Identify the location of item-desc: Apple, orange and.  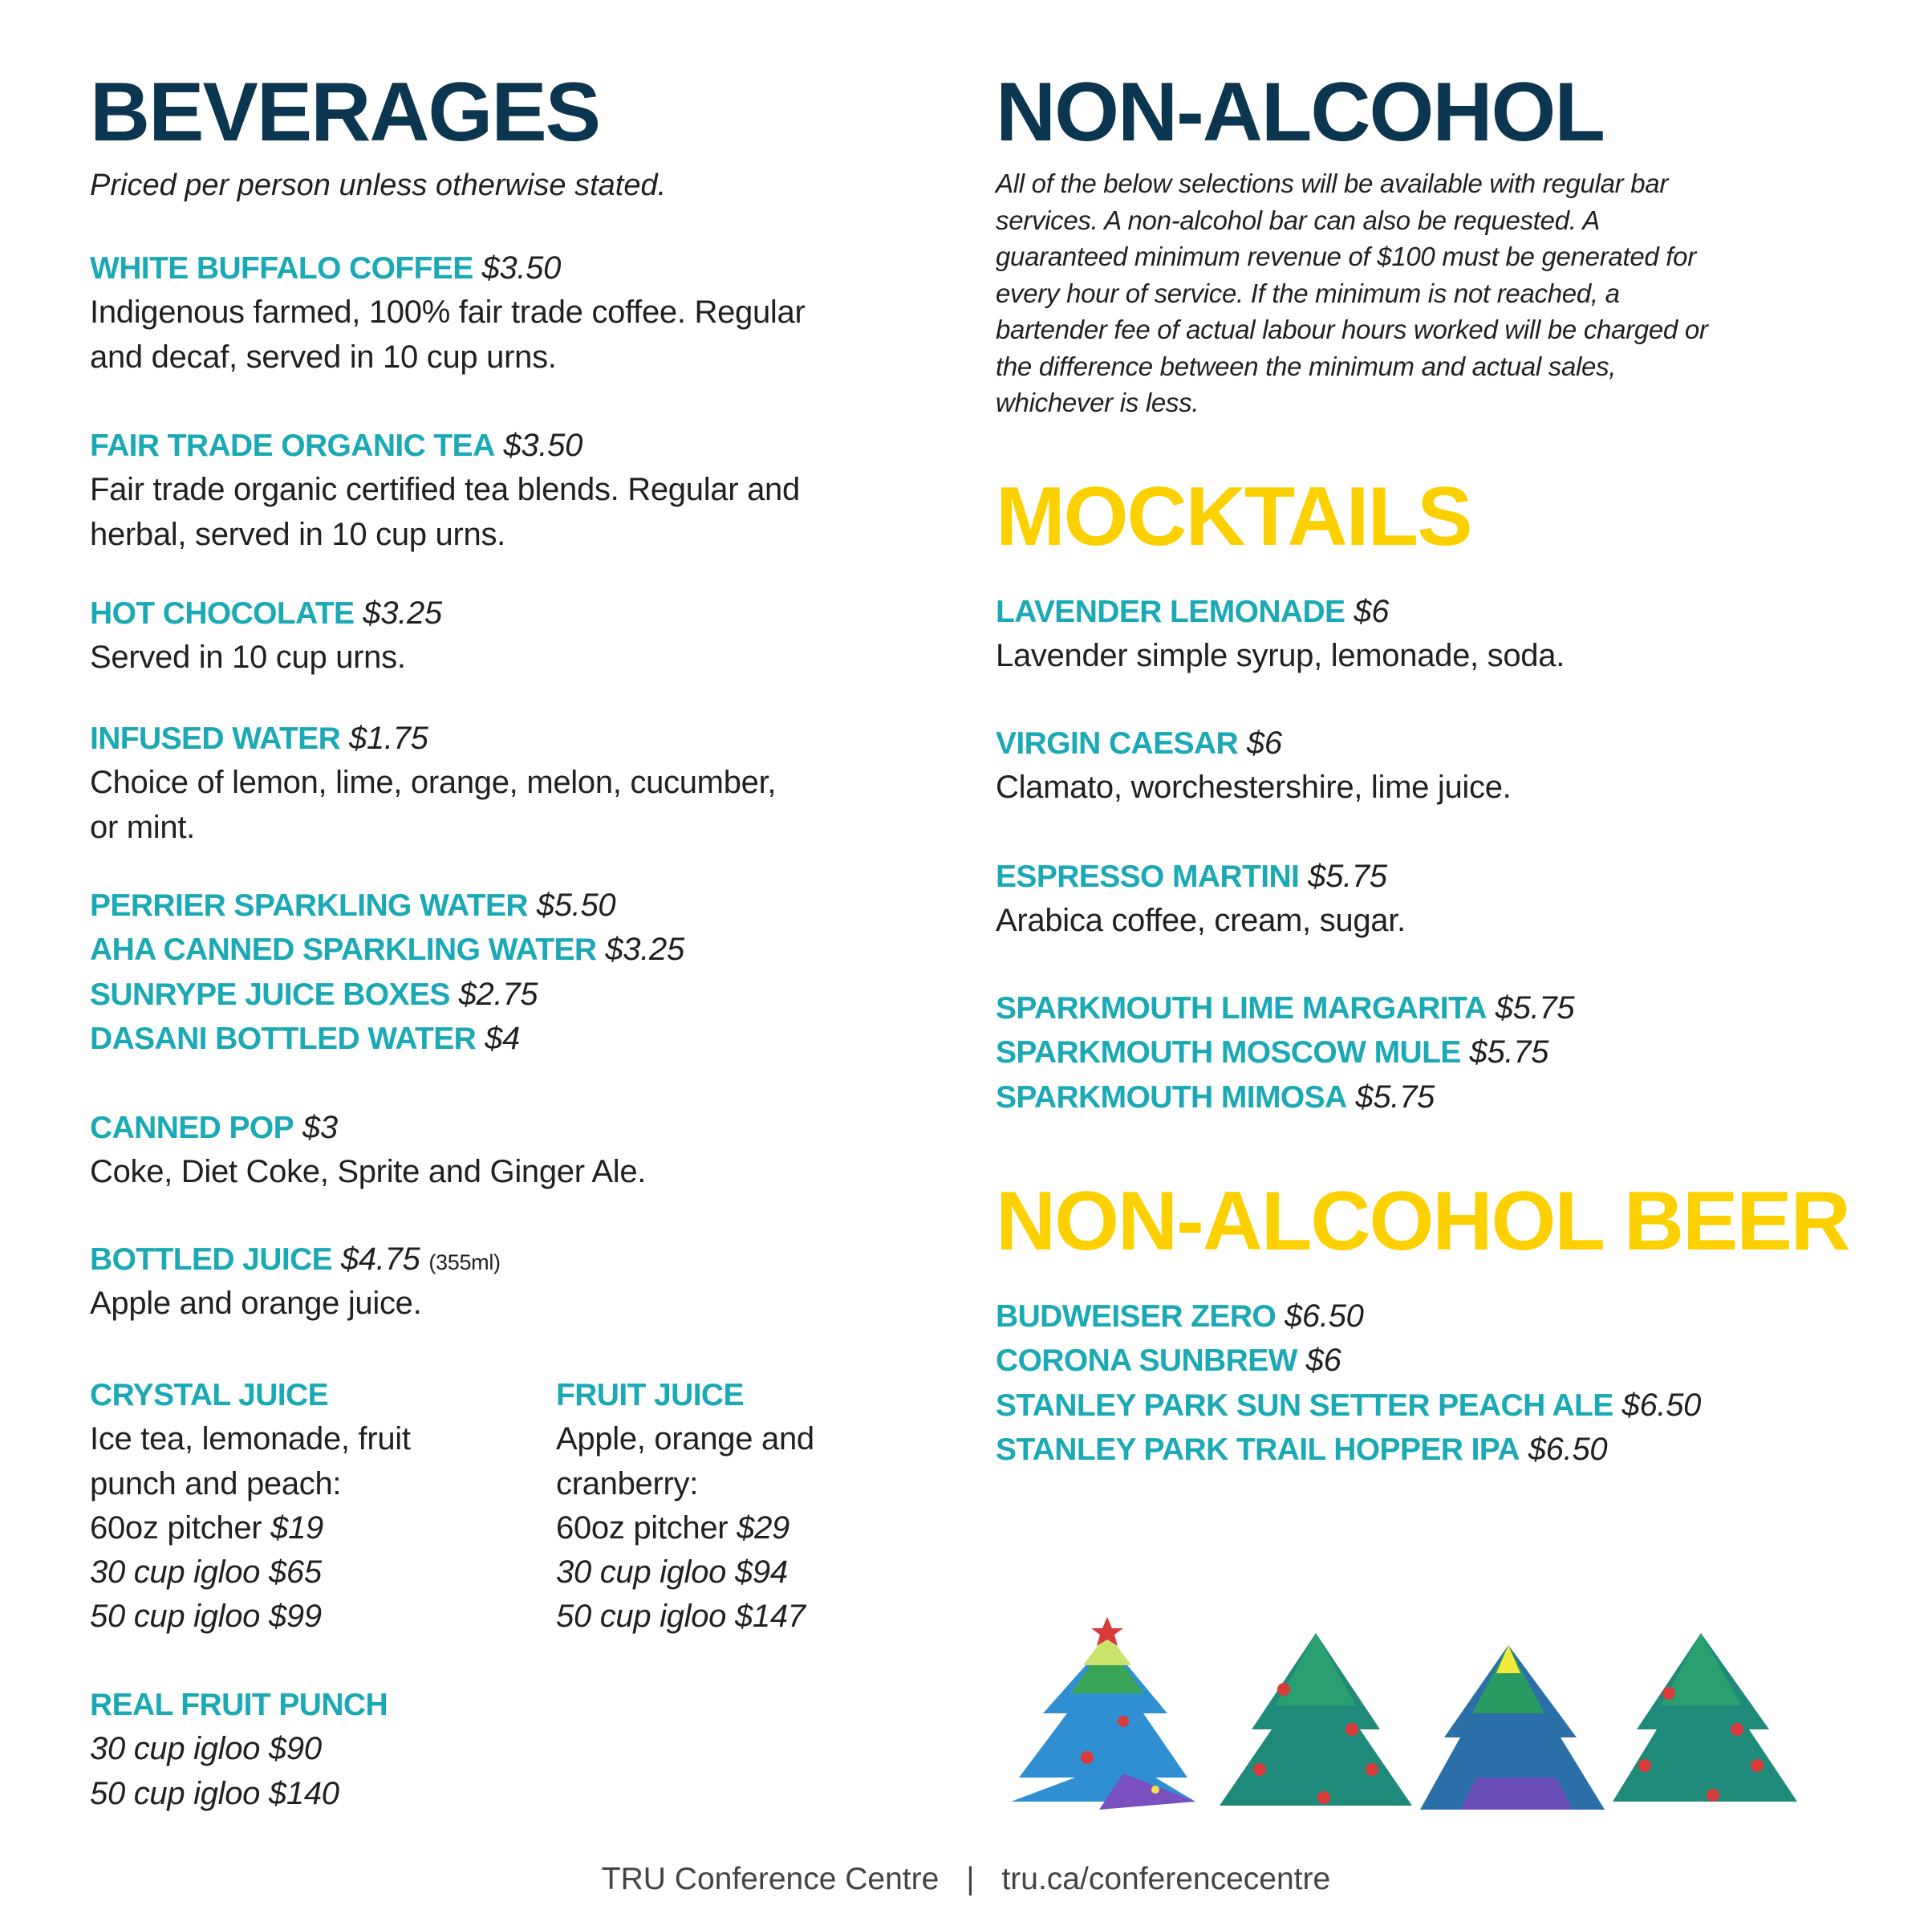
(685, 1439).